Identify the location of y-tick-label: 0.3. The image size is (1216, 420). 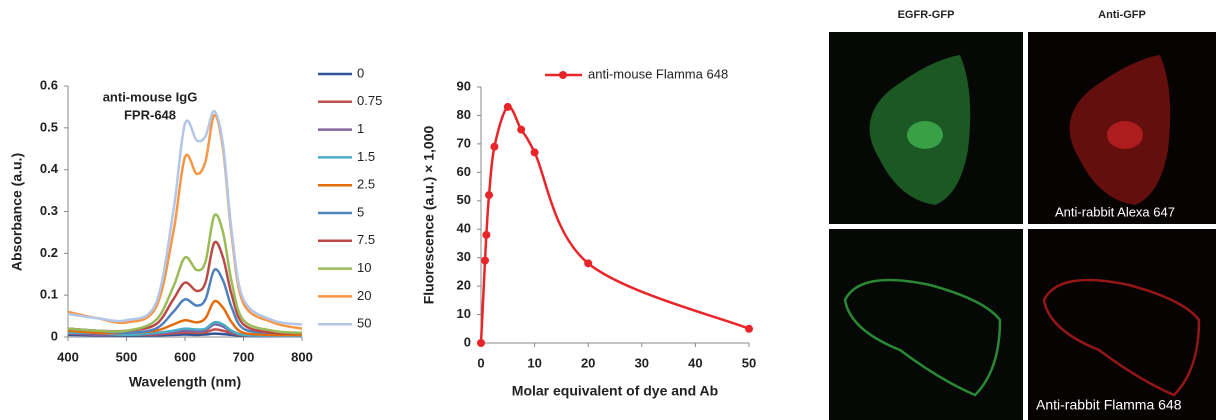
(49, 210).